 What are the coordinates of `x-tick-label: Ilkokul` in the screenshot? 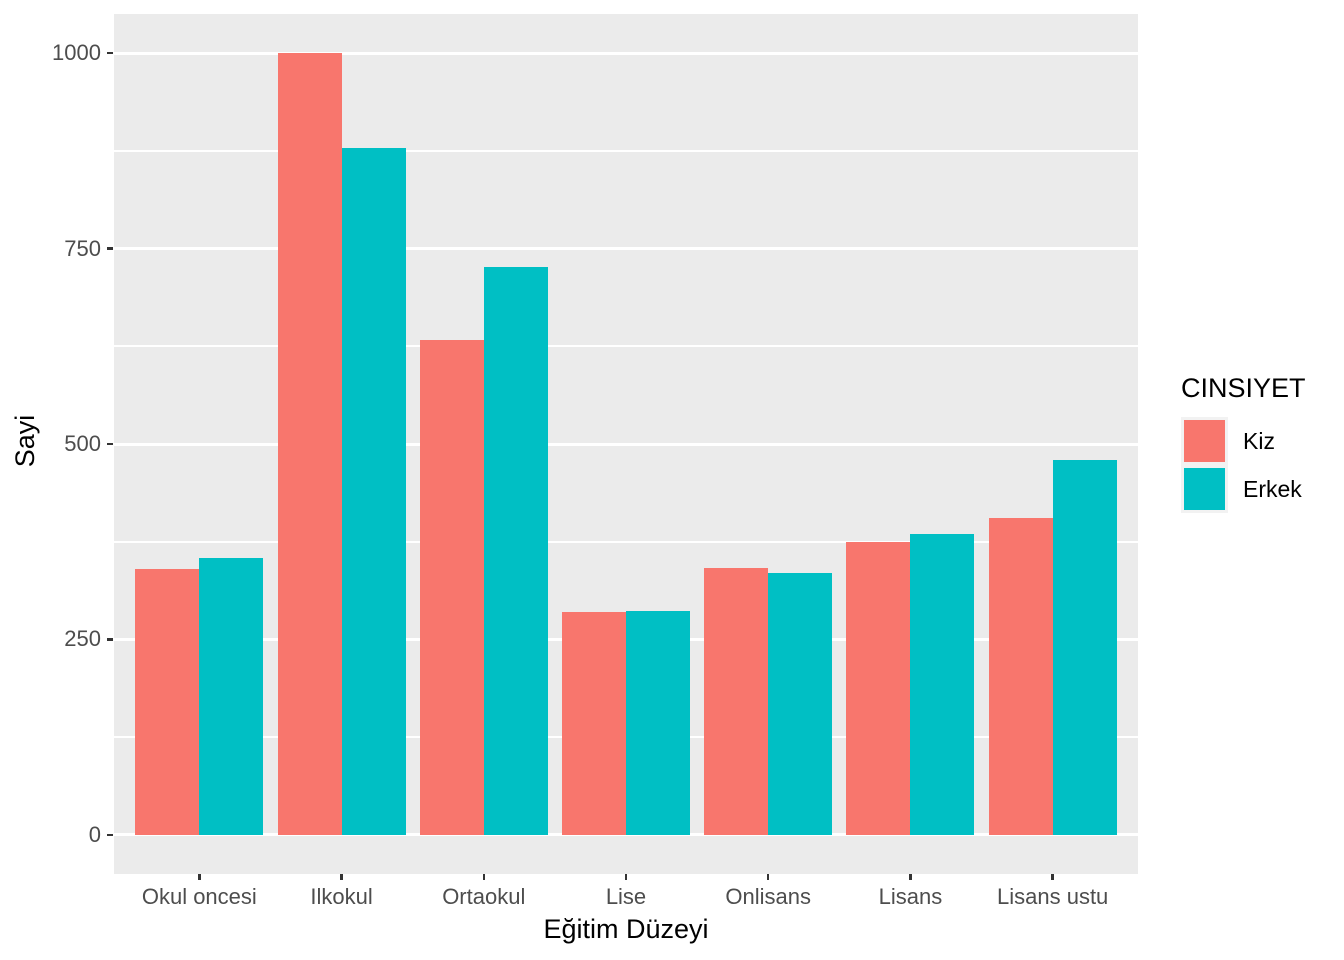 It's located at (341, 896).